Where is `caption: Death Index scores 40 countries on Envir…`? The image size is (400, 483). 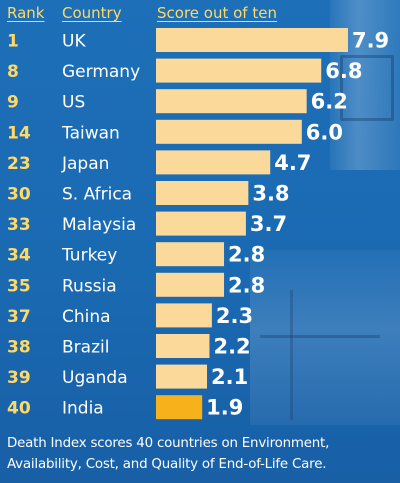
caption: Death Index scores 40 countries on Envir… is located at coordinates (203, 454).